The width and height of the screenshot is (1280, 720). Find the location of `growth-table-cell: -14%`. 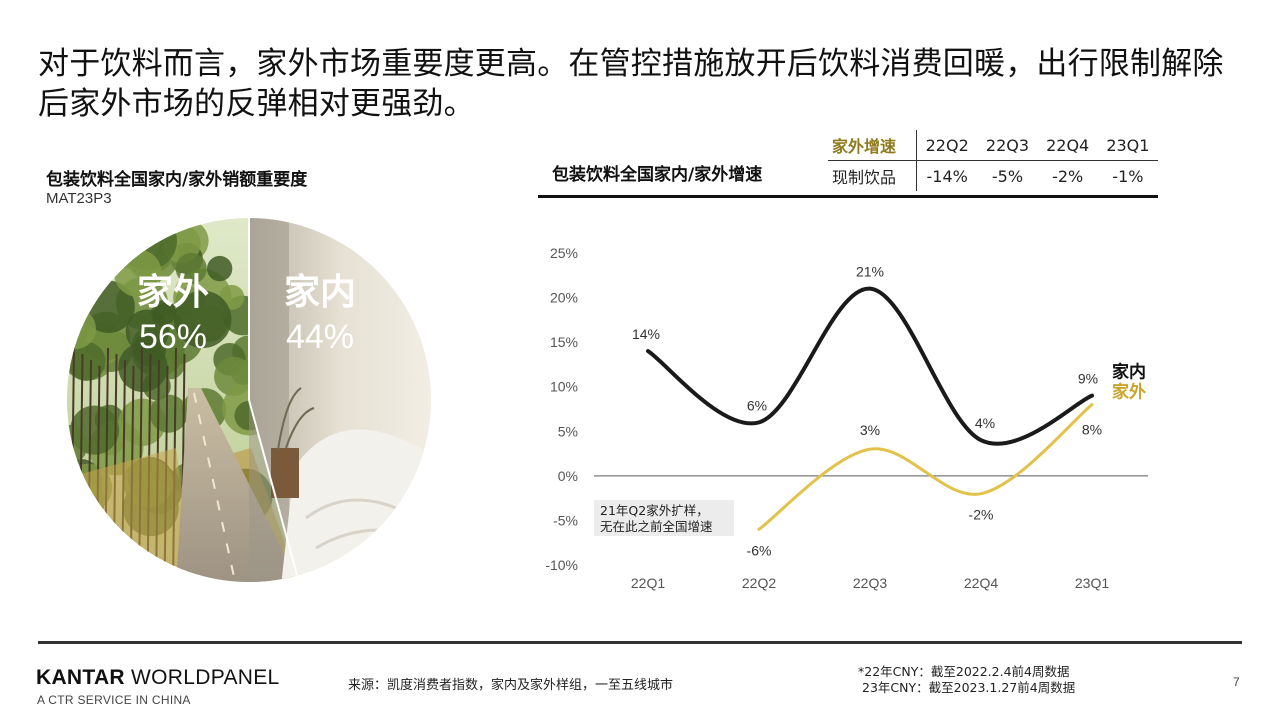

growth-table-cell: -14% is located at coordinates (947, 176).